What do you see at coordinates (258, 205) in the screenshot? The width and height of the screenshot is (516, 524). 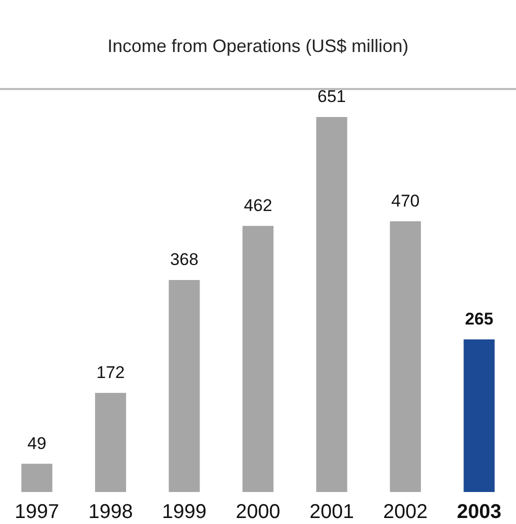 I see `data-label: 462` at bounding box center [258, 205].